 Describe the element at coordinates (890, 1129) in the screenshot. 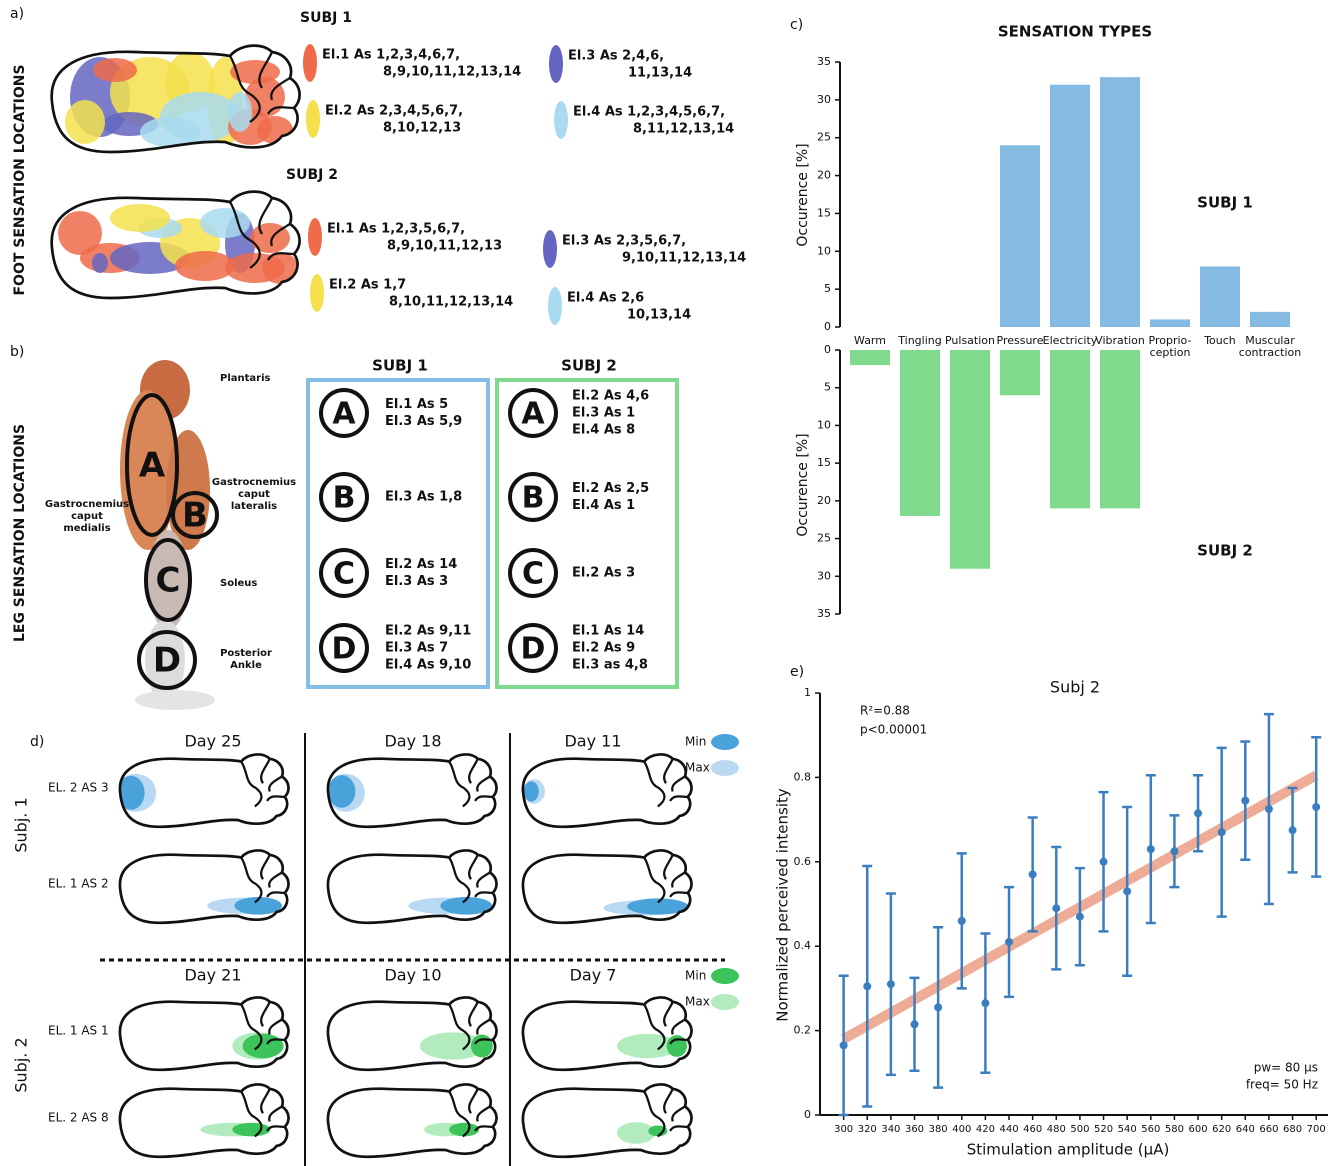

I see `x-tick-label: 340` at that location.